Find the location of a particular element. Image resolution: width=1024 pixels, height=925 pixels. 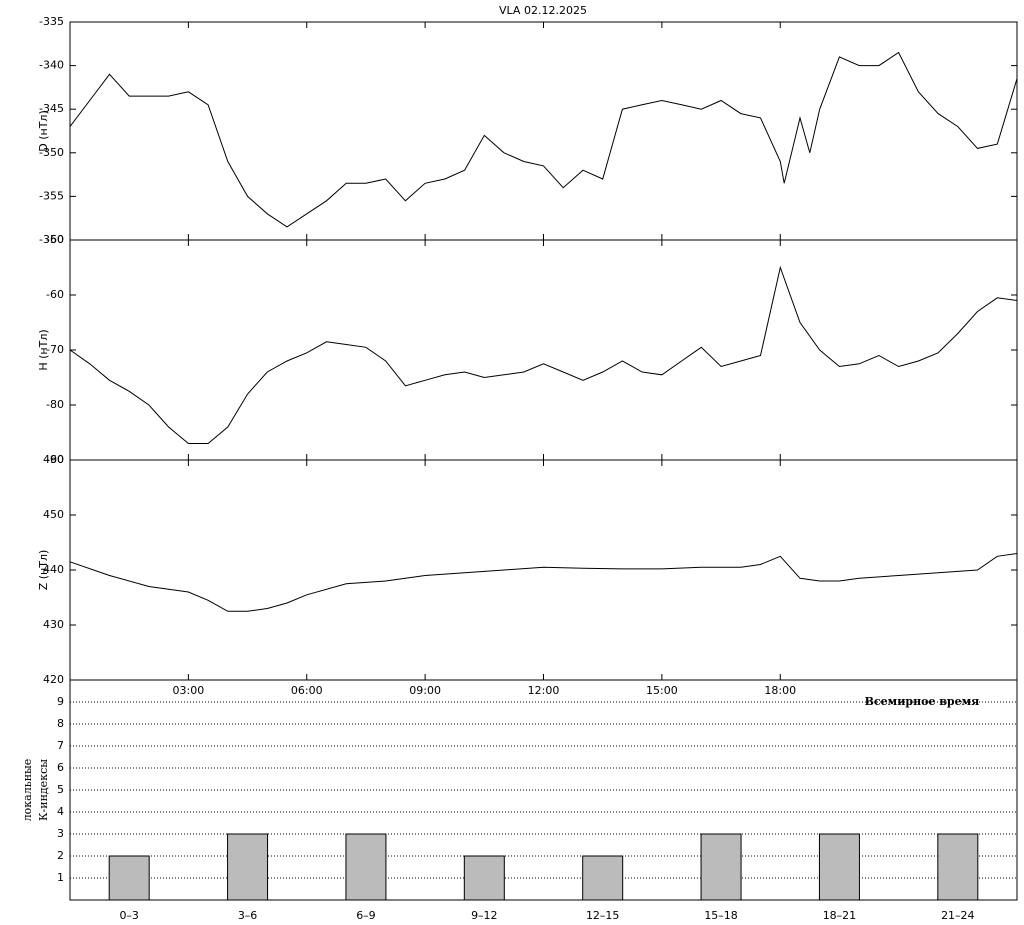

x-tick-label: 6–9 is located at coordinates (366, 915).